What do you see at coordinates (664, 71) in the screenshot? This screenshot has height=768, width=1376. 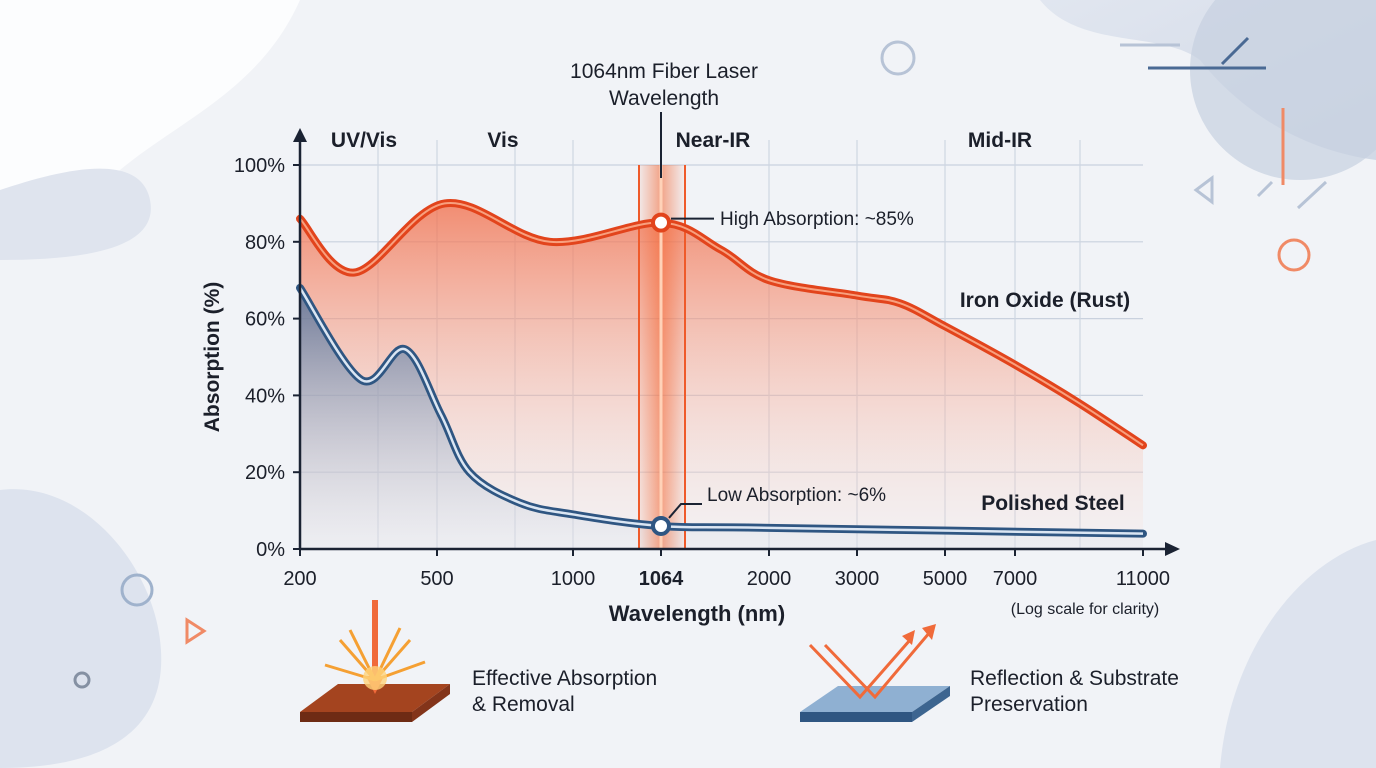 I see `highlight-label-line1: 1064nm Fiber Laser` at bounding box center [664, 71].